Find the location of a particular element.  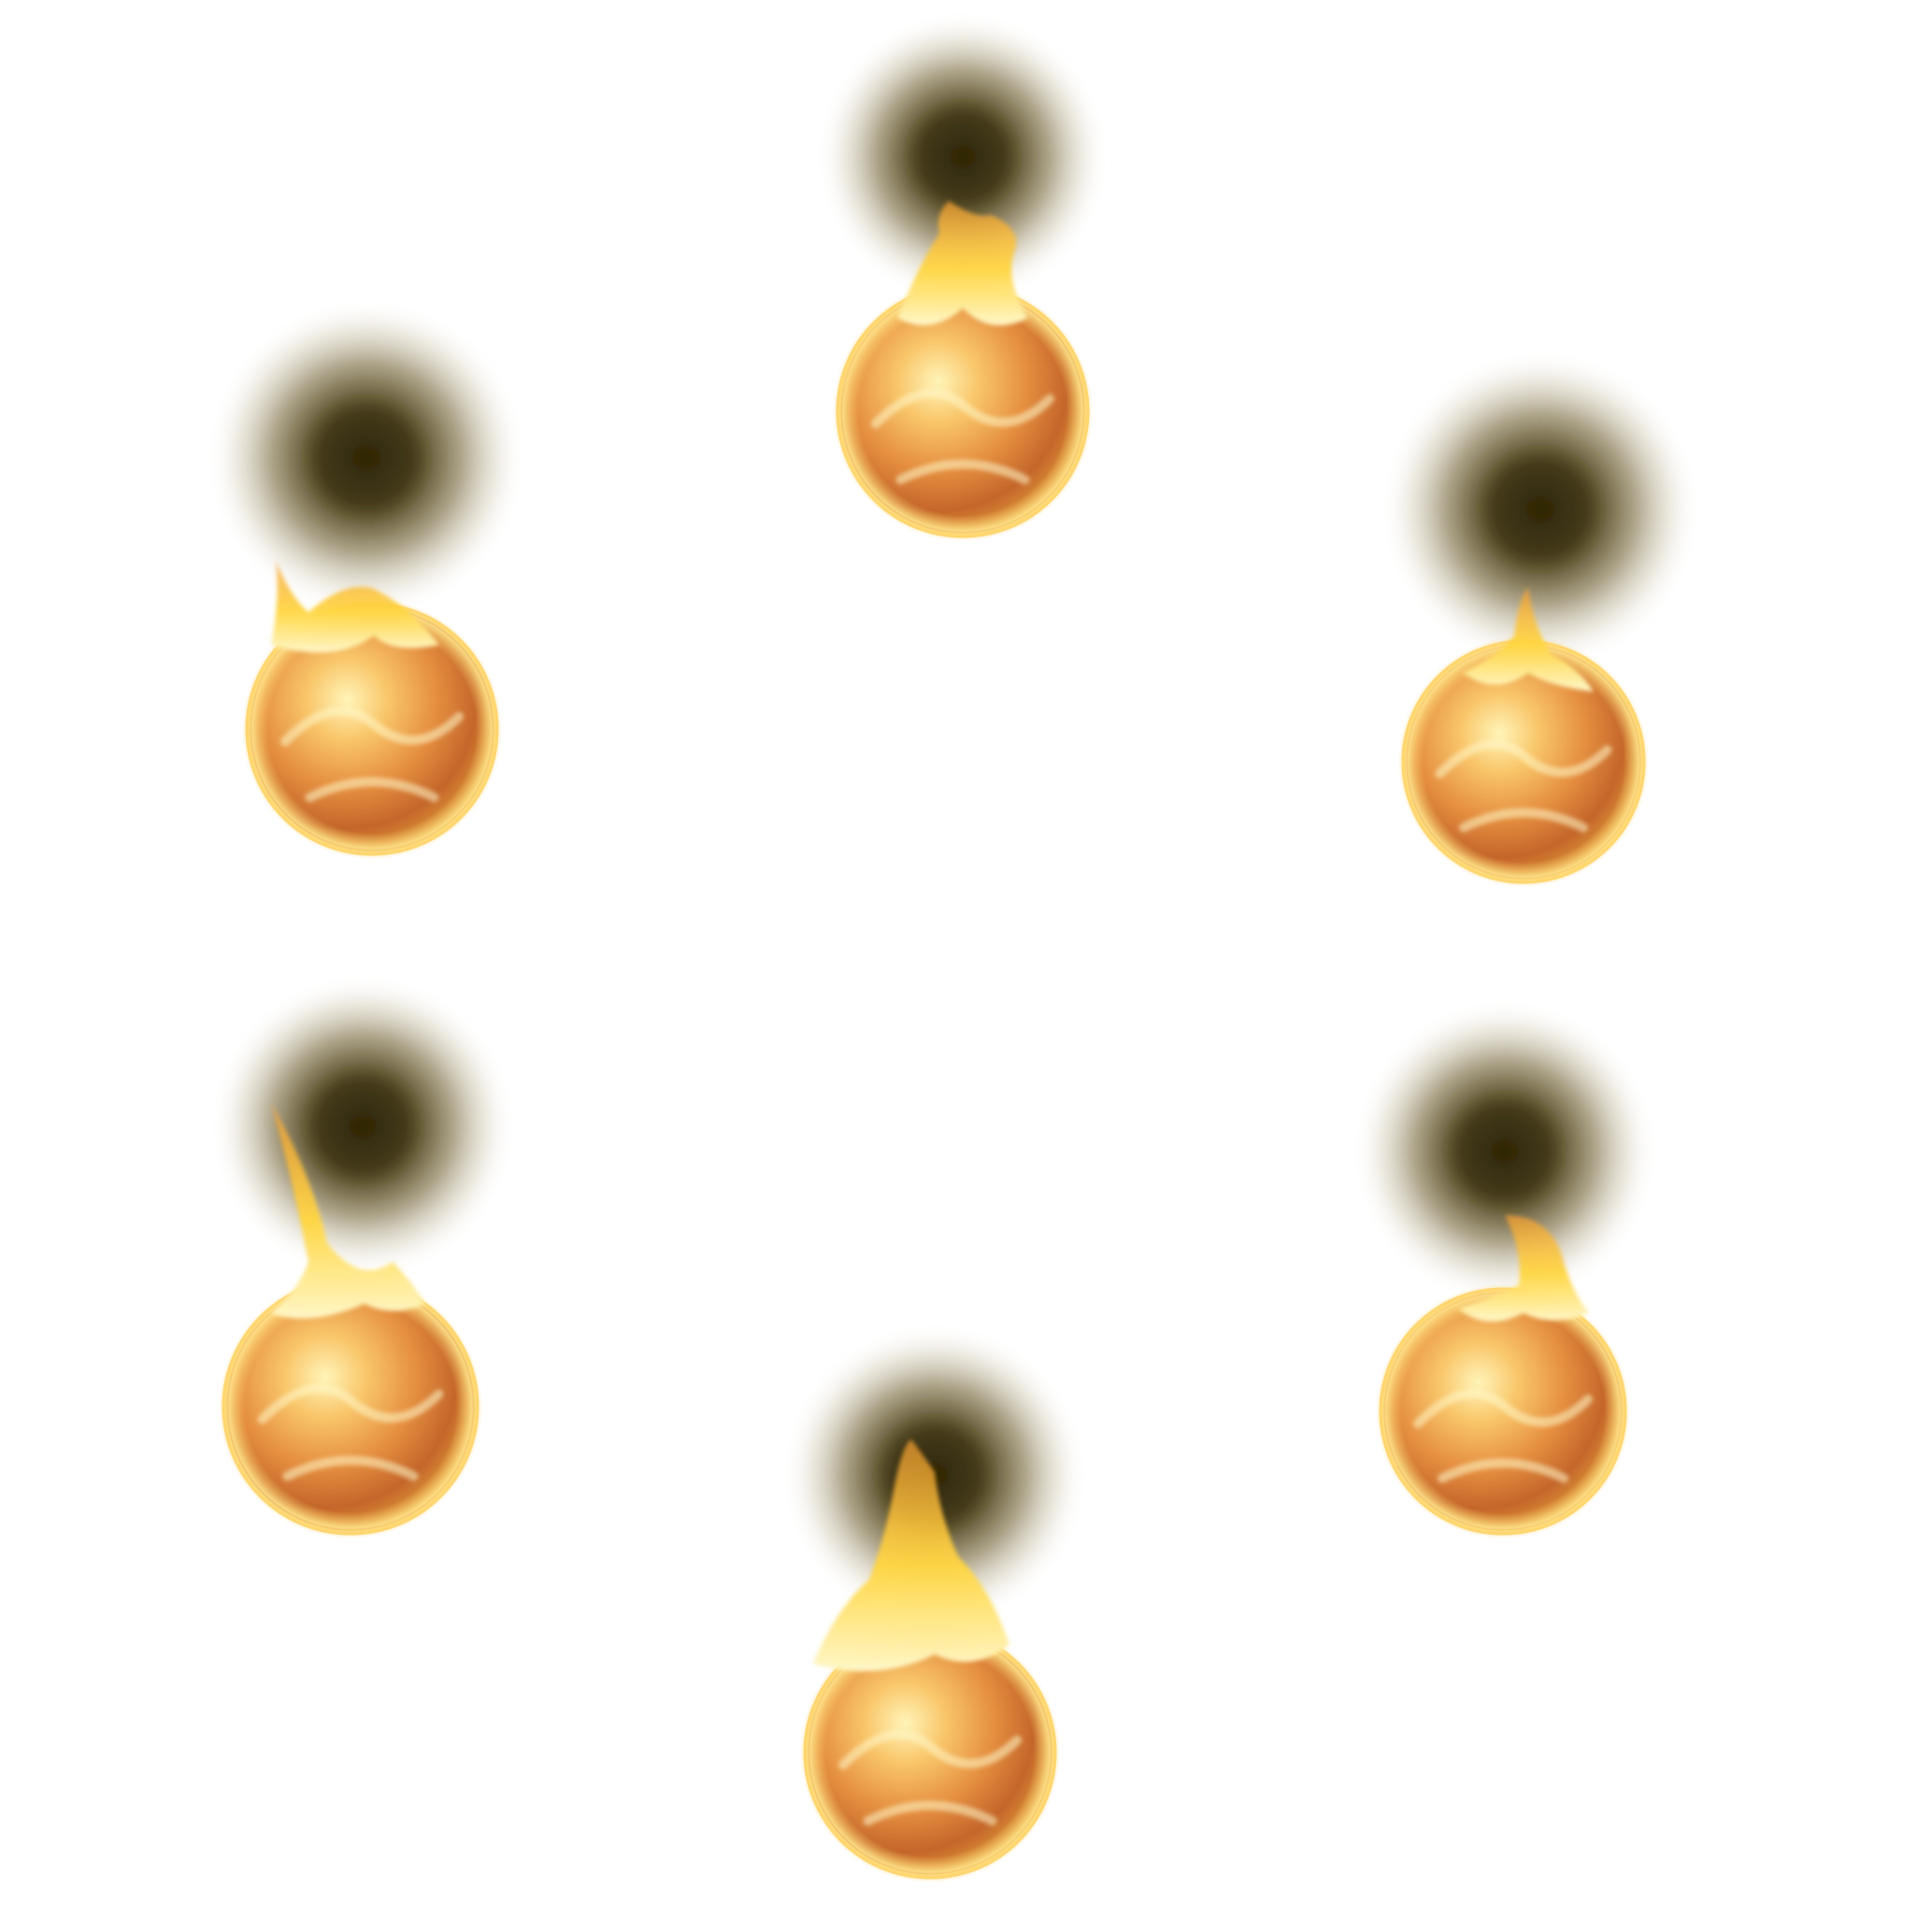

fireball-upper-right is located at coordinates (1540, 619).